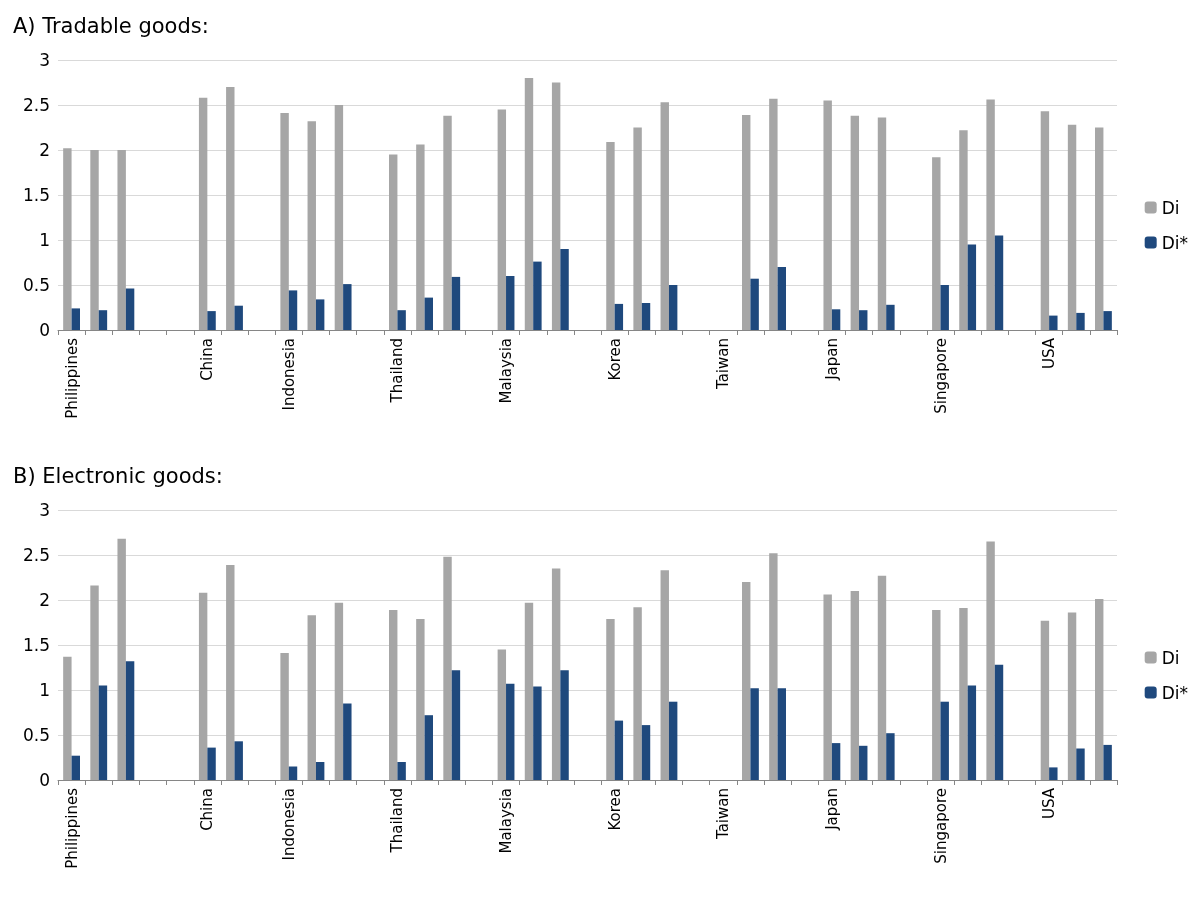 This screenshot has height=901, width=1203. What do you see at coordinates (614, 359) in the screenshot?
I see `x-tick-label: Korea` at bounding box center [614, 359].